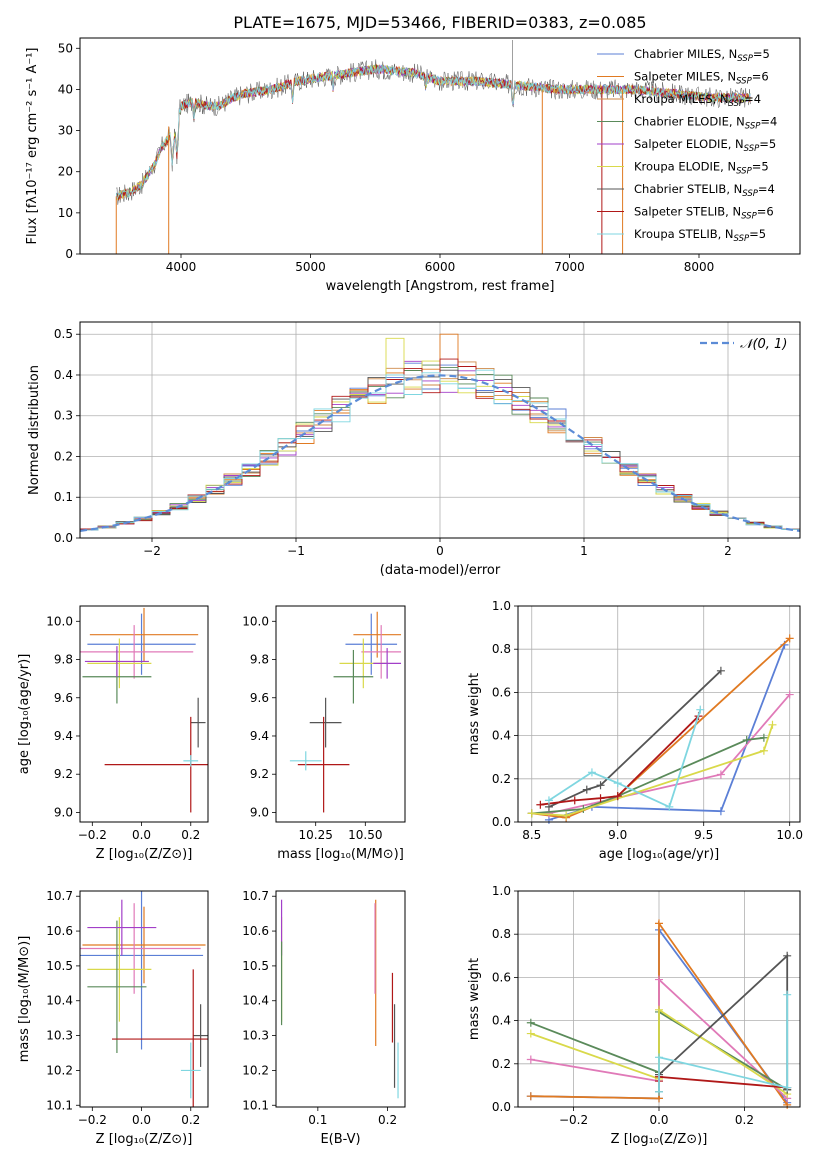 The height and width of the screenshot is (1170, 819). Describe the element at coordinates (65, 213) in the screenshot. I see `y-tick-label: 10` at that location.